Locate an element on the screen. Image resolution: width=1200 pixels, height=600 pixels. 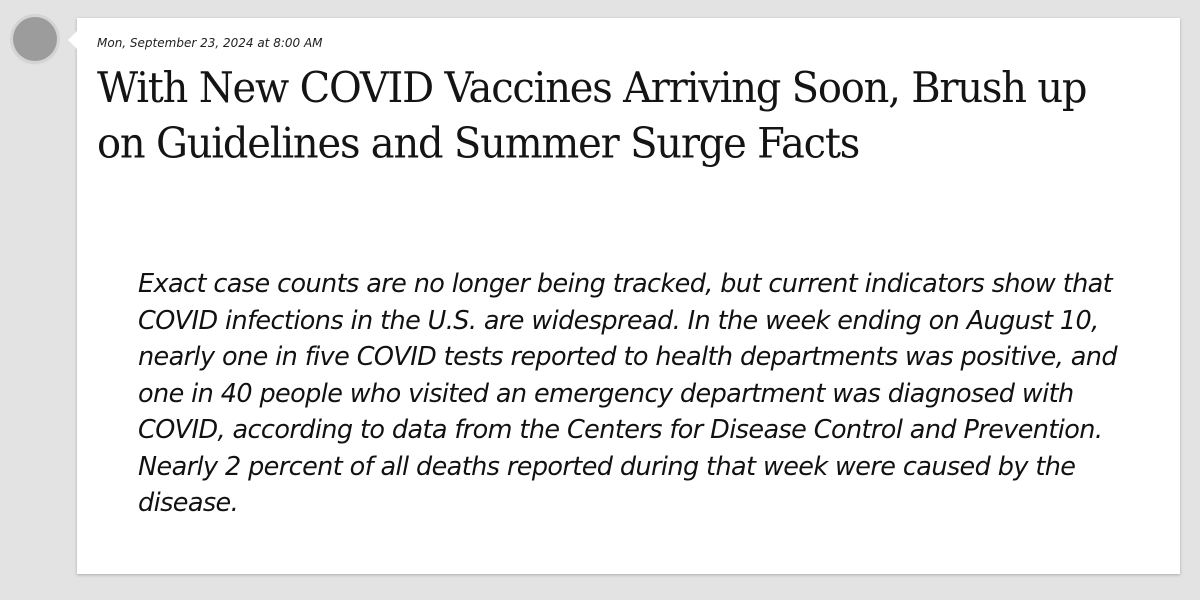
avatar is located at coordinates (35, 39).